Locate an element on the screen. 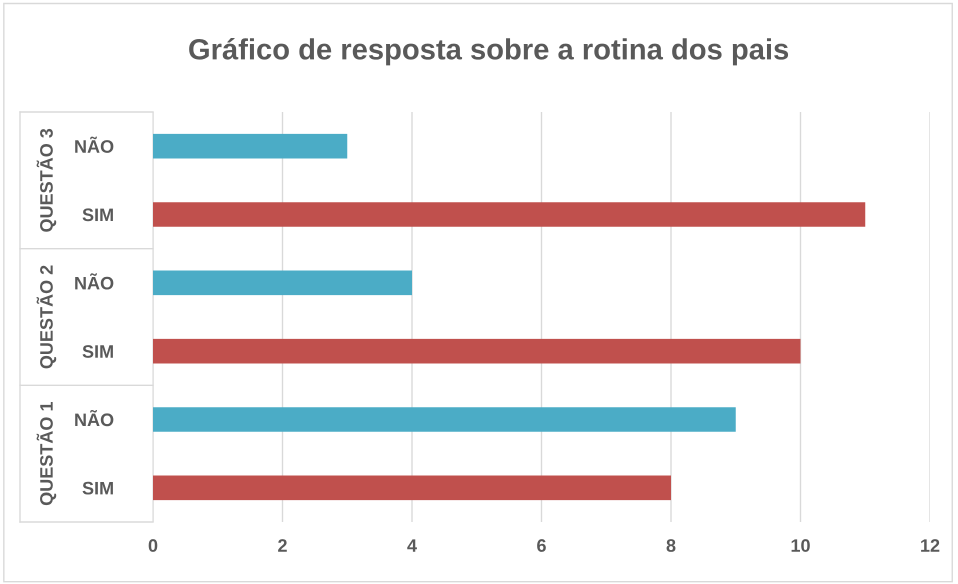 This screenshot has width=958, height=584. x-tick-label: 12 is located at coordinates (930, 545).